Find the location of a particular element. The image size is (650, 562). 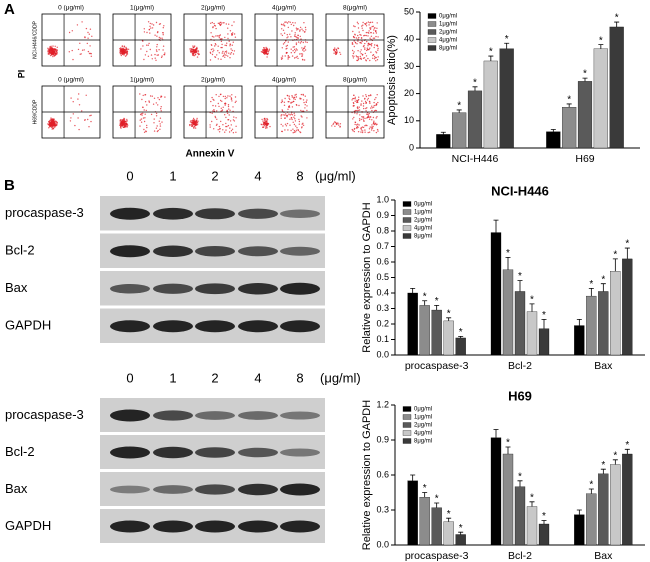

protein-label: Bcl-2 is located at coordinates (20, 451).